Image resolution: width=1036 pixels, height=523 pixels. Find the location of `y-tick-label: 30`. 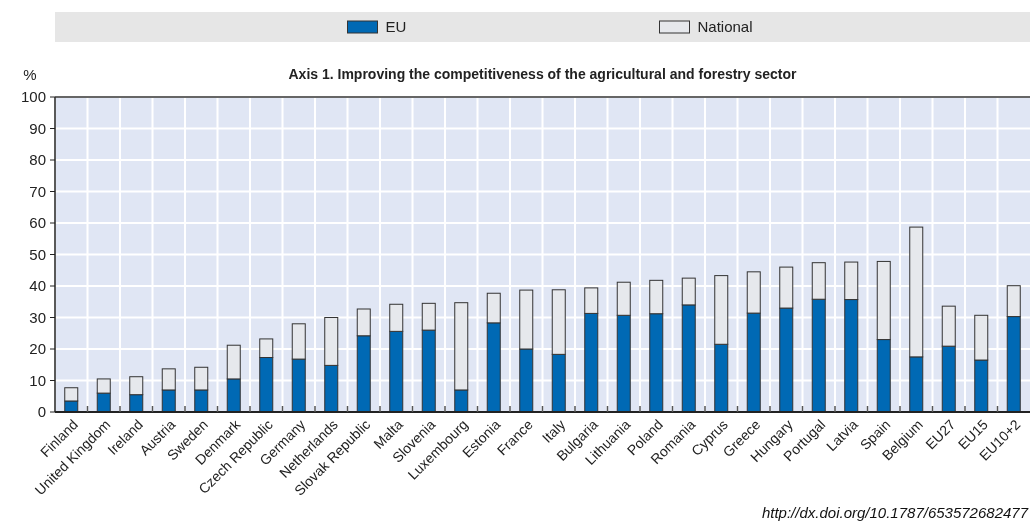

y-tick-label: 30 is located at coordinates (37, 317).